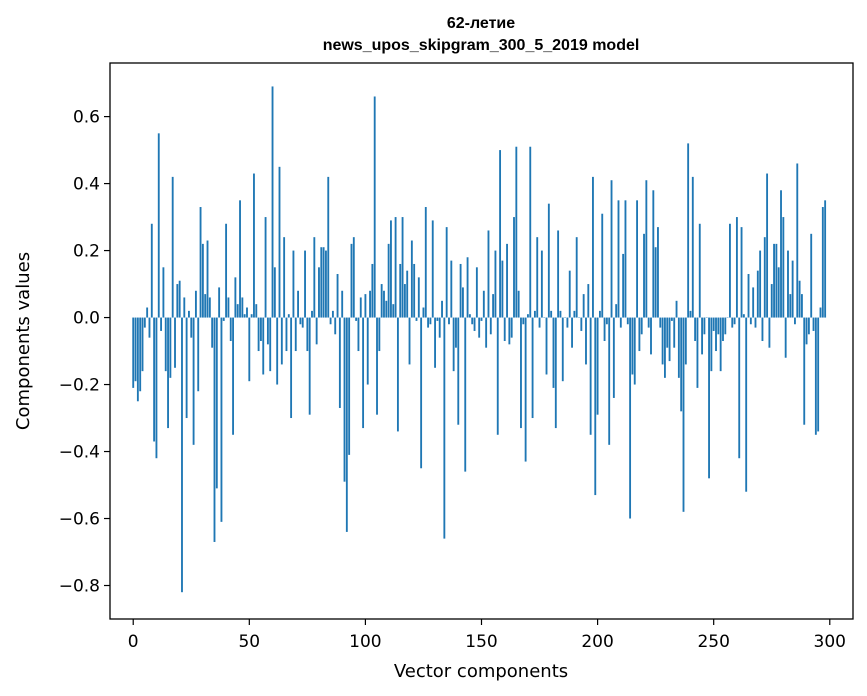 This screenshot has width=867, height=696. I want to click on x-tick-label: 200, so click(597, 642).